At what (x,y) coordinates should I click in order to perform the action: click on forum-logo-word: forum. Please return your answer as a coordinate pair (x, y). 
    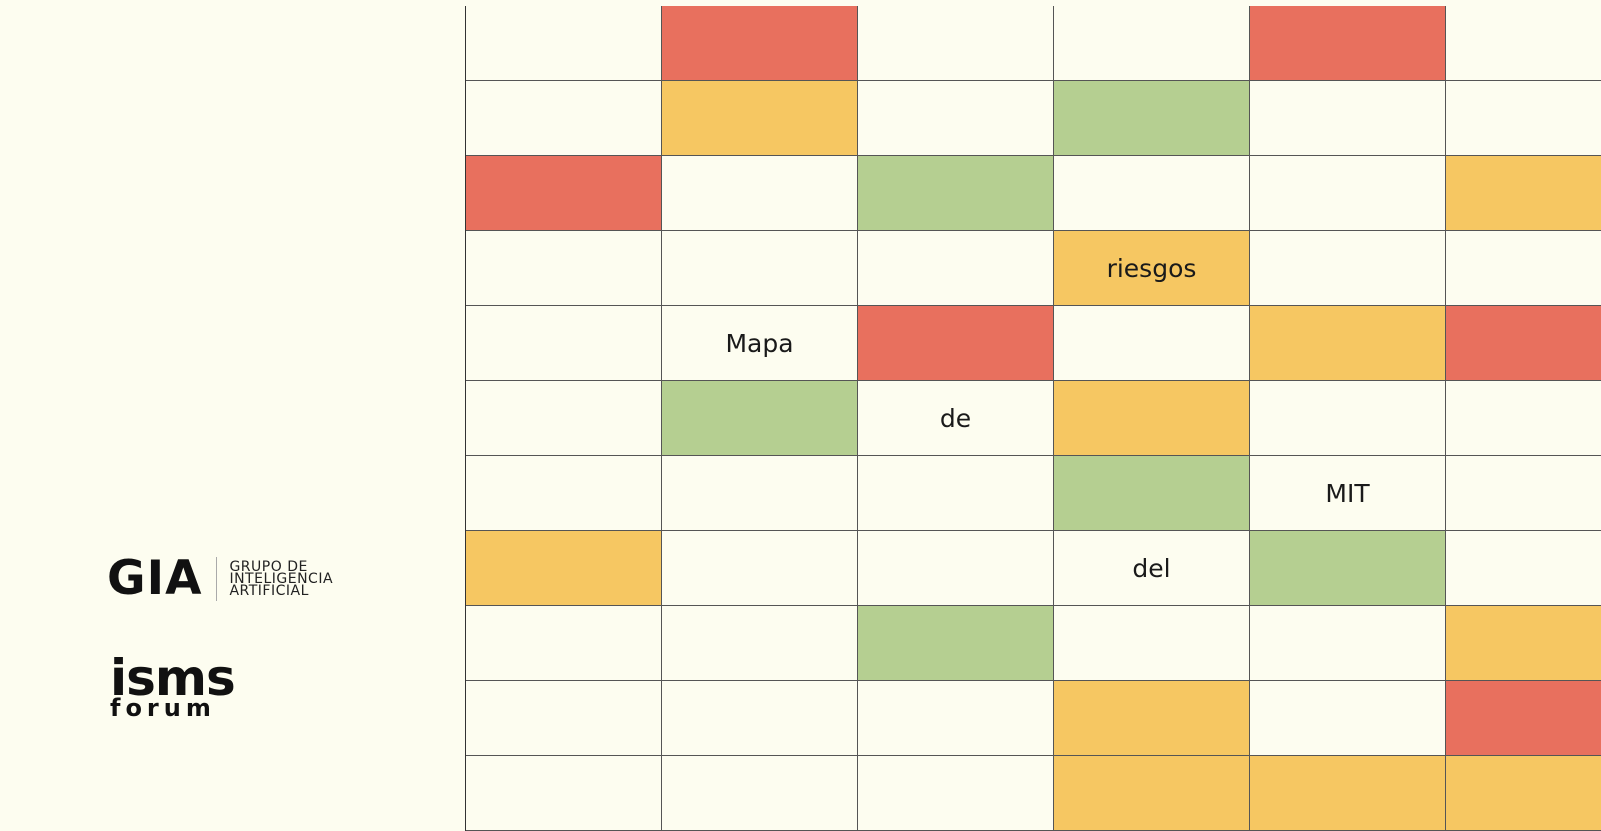
    Looking at the image, I should click on (163, 708).